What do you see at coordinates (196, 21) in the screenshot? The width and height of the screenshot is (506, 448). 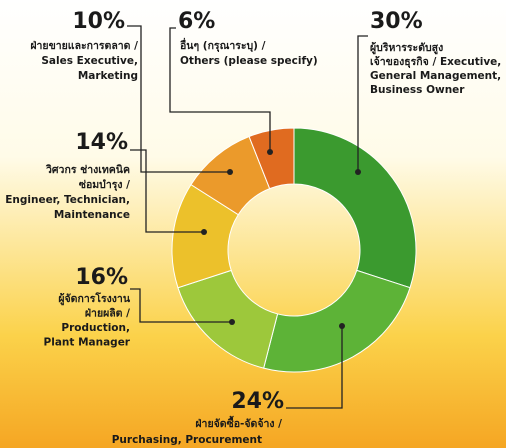 I see `value-label: 6%` at bounding box center [196, 21].